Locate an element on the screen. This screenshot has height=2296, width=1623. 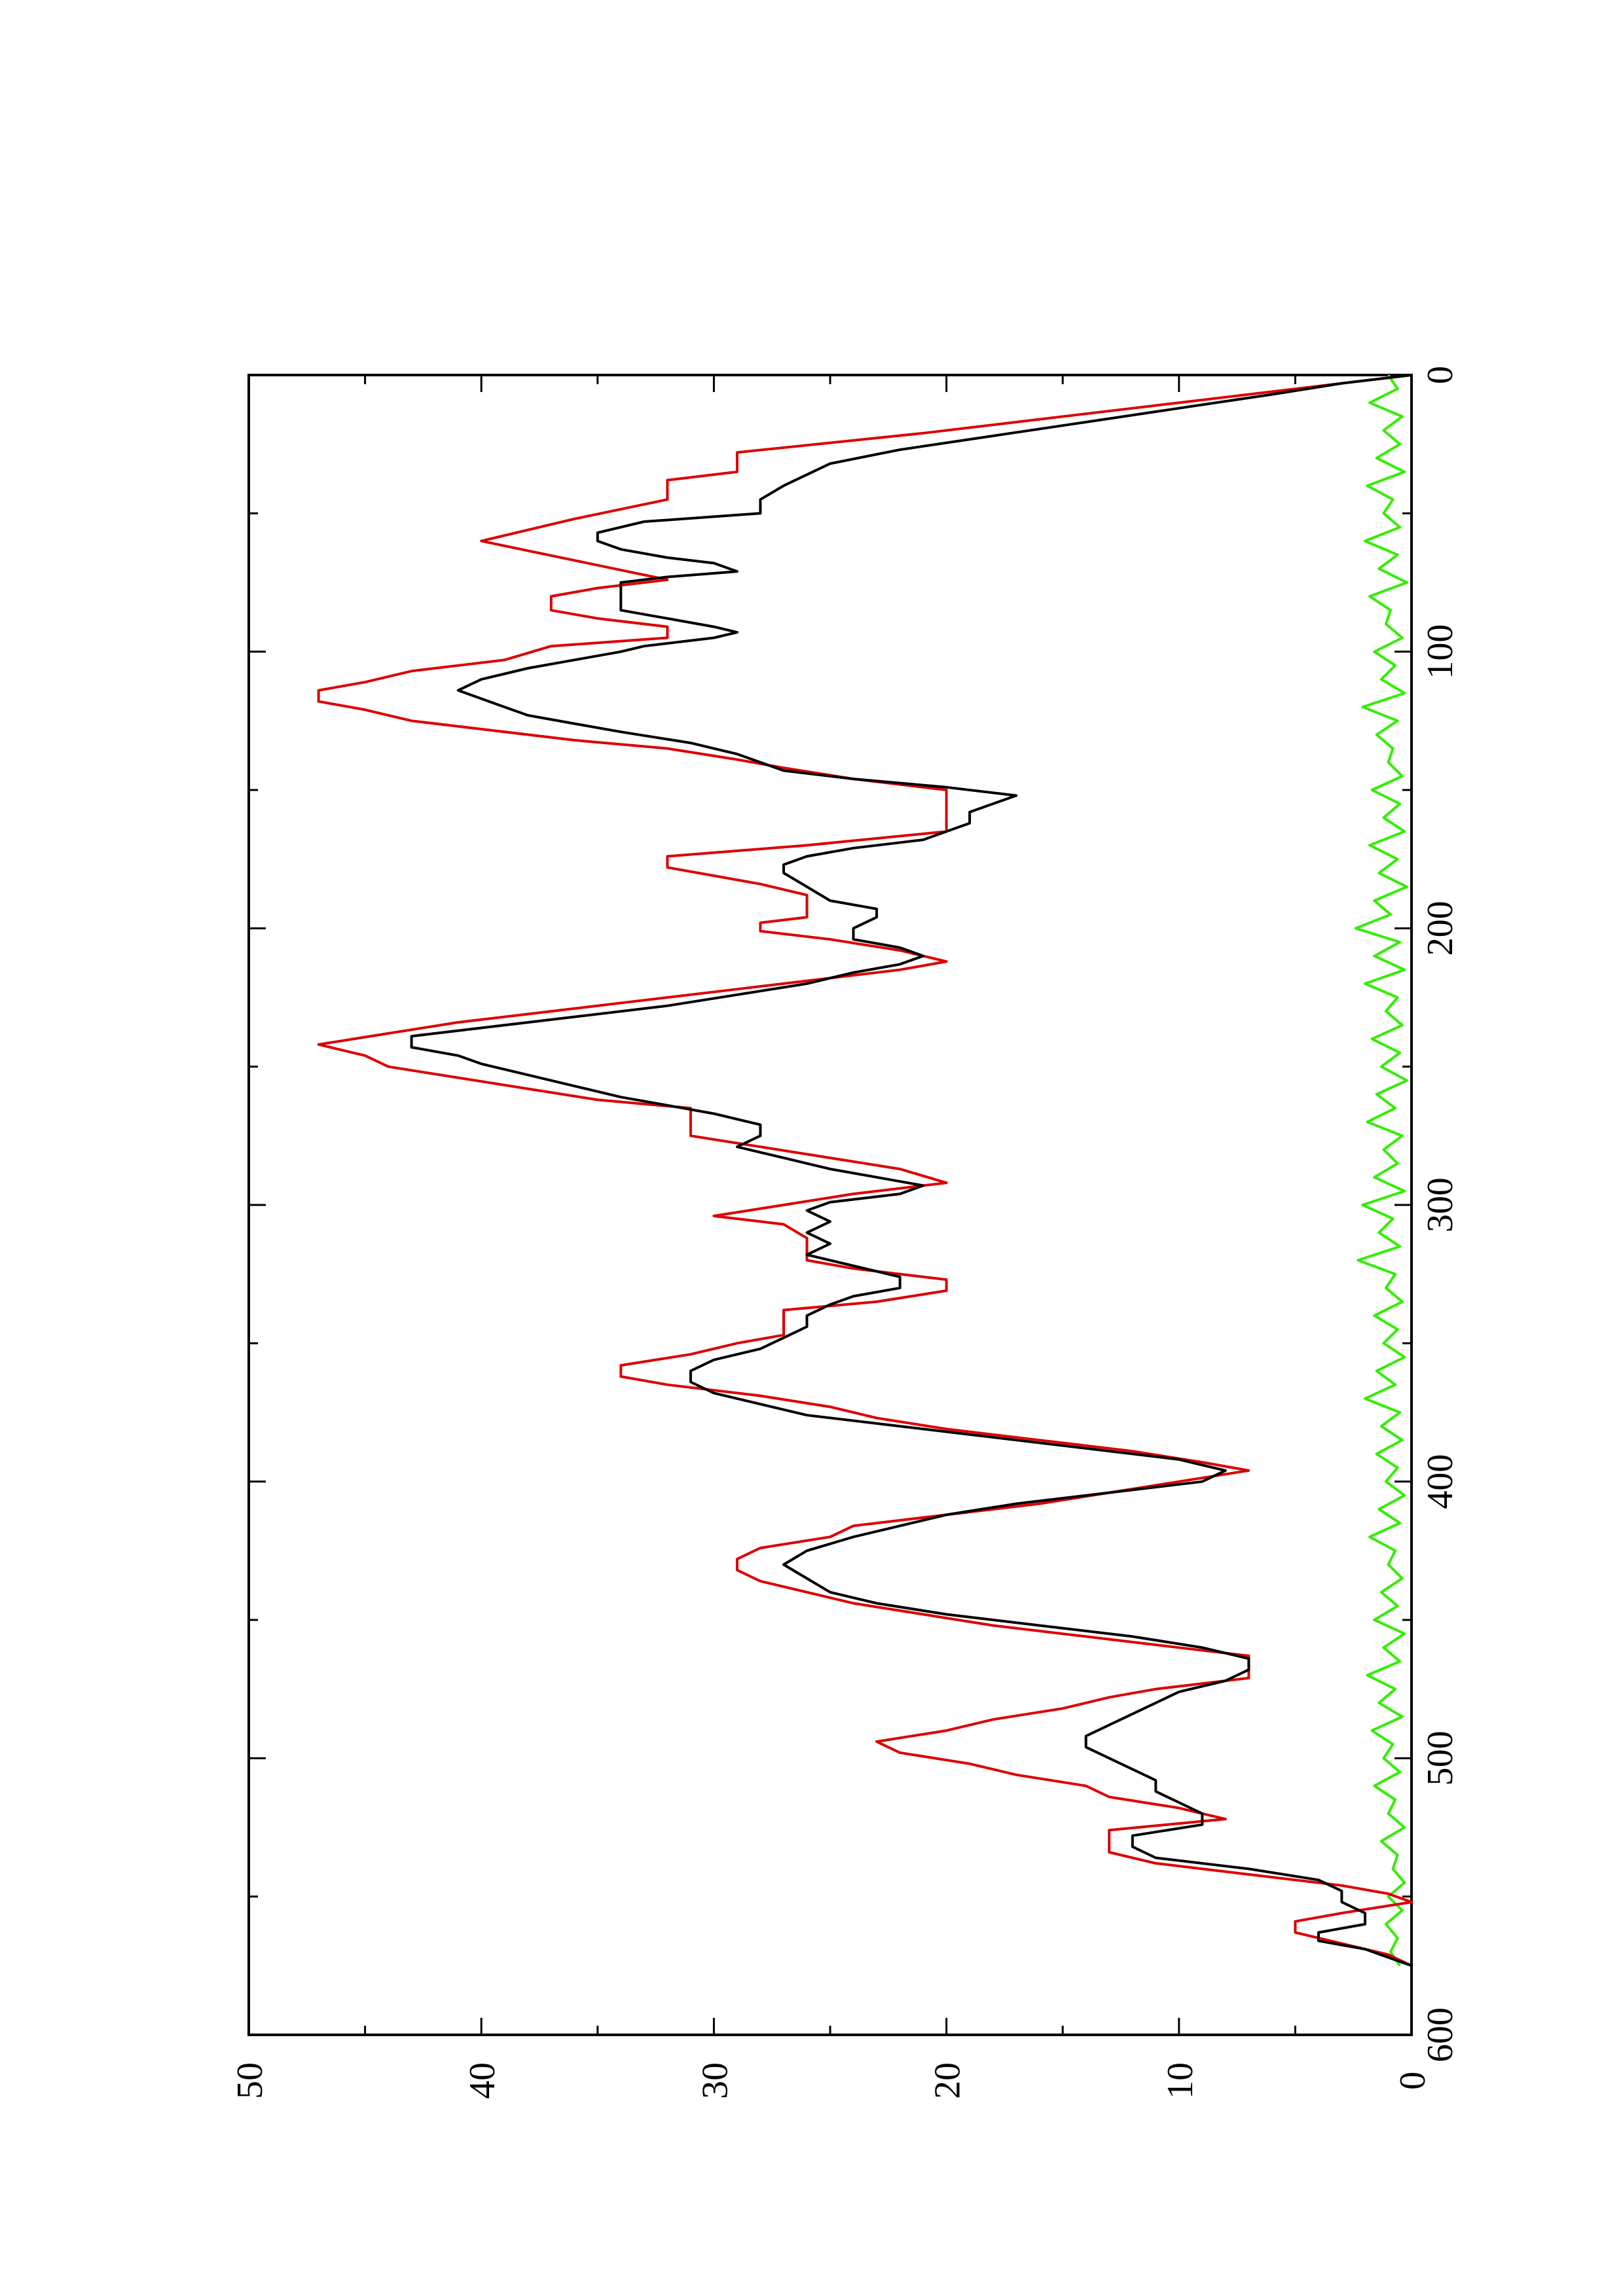
x-tick-label: 300 is located at coordinates (1440, 1204).